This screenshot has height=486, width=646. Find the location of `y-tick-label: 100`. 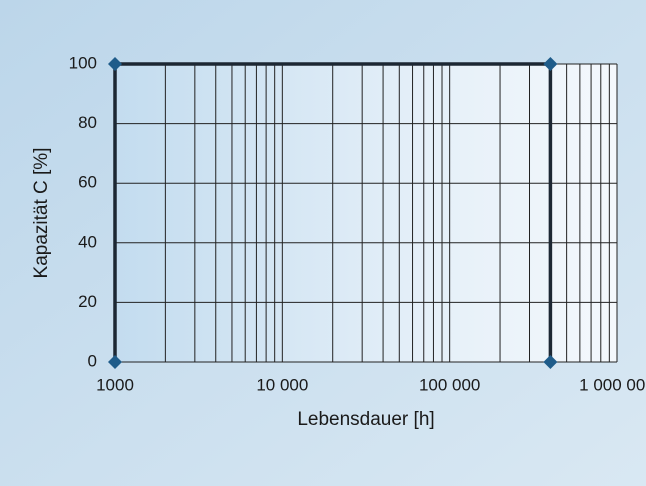

y-tick-label: 100 is located at coordinates (83, 62).